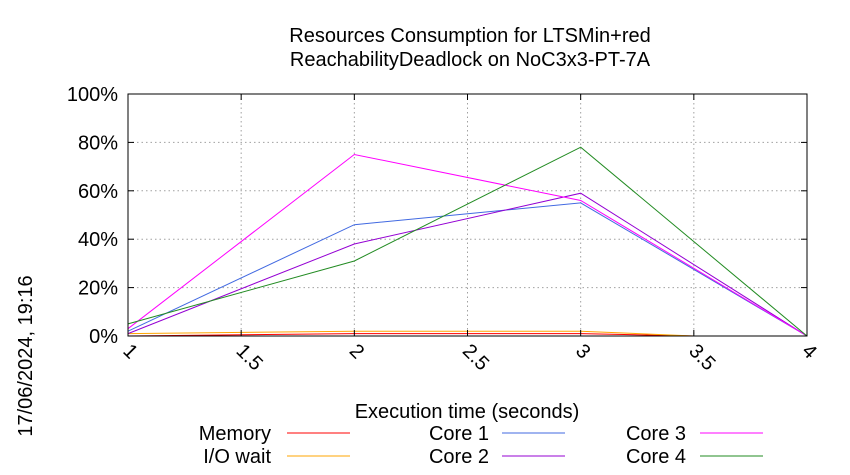  What do you see at coordinates (459, 457) in the screenshot?
I see `legend-label-core-2: Core 2` at bounding box center [459, 457].